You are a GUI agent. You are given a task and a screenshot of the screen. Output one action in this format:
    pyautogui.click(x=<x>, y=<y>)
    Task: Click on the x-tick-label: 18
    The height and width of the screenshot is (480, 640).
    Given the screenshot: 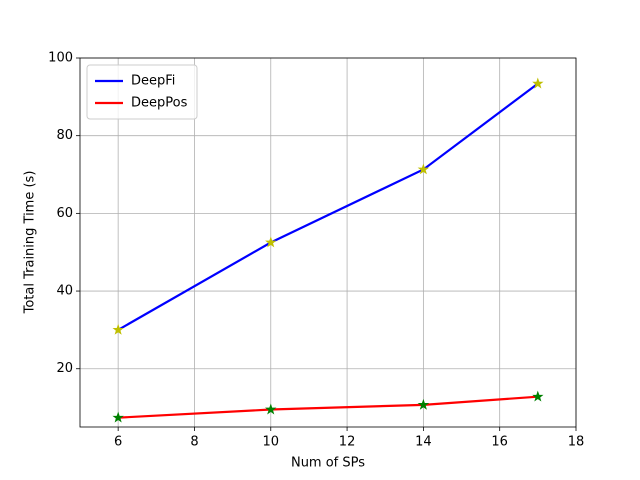 What is the action you would take?
    pyautogui.click(x=576, y=442)
    